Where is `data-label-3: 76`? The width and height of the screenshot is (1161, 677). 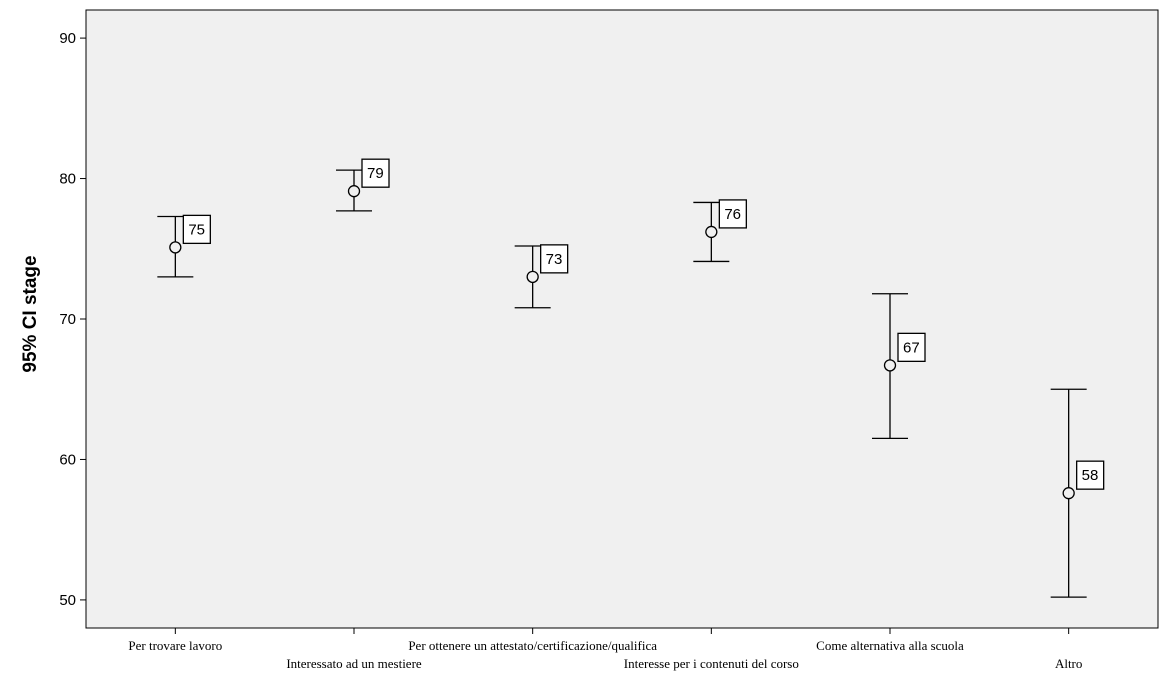
data-label-3: 76 is located at coordinates (732, 214).